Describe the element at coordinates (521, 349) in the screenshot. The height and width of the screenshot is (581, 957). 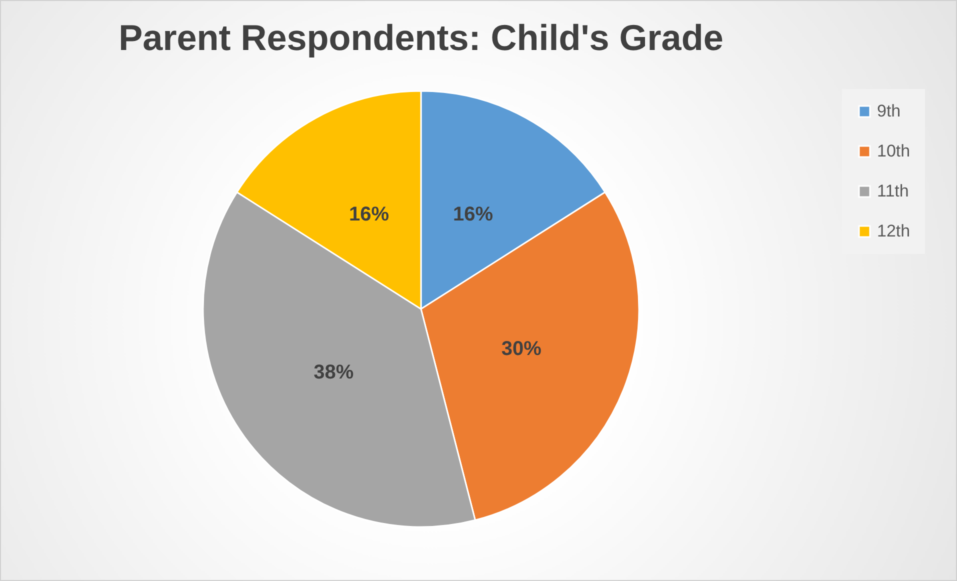
I see `data-label: 30%` at that location.